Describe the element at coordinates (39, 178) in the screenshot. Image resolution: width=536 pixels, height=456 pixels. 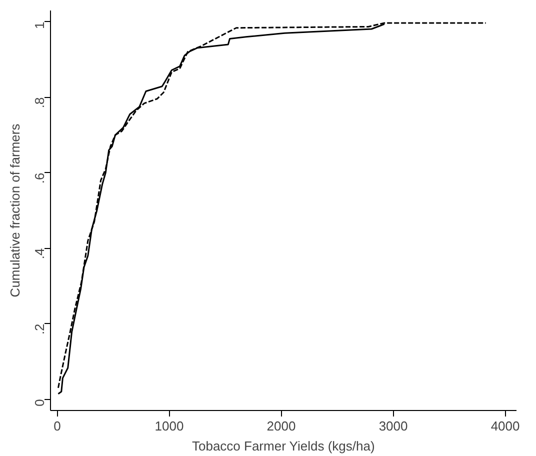
I see `y-tick-label: .6` at that location.